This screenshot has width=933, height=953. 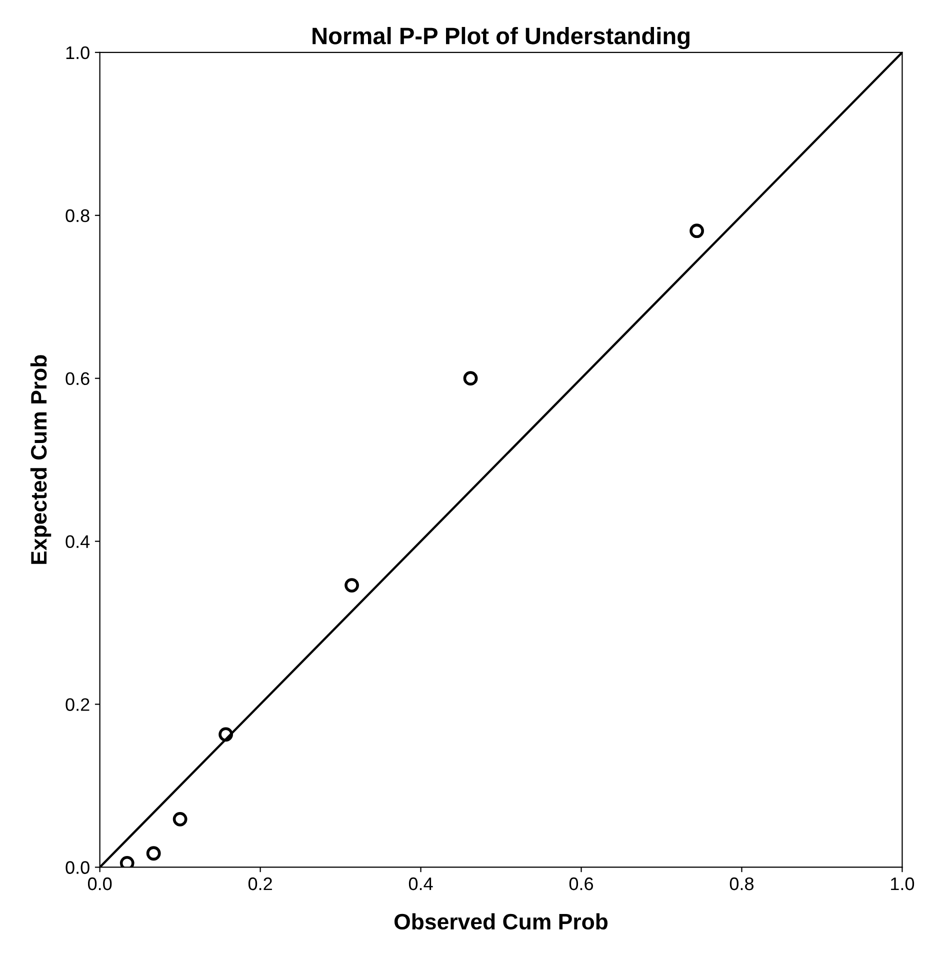 I want to click on y-tick-label: 1.0, so click(x=78, y=53).